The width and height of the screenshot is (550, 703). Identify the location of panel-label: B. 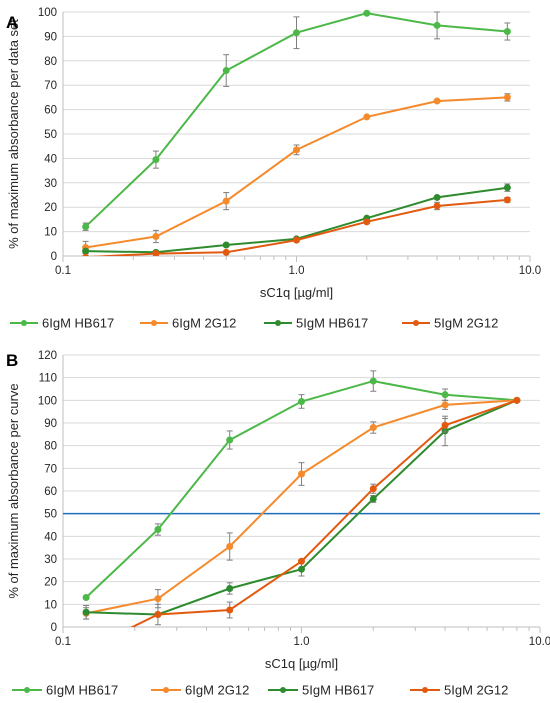
(12, 360).